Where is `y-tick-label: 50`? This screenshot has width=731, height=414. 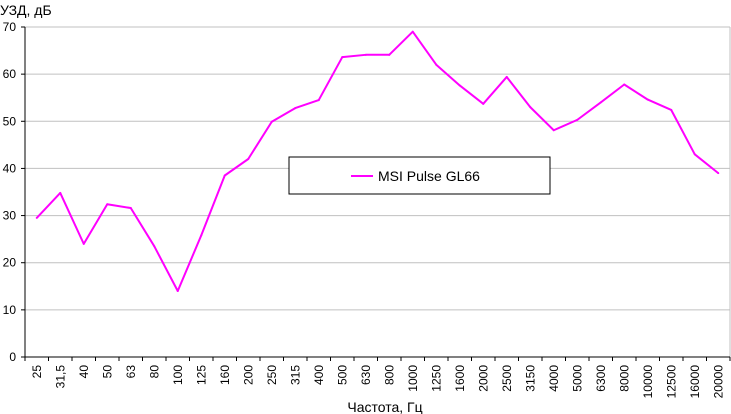 y-tick-label: 50 is located at coordinates (10, 121).